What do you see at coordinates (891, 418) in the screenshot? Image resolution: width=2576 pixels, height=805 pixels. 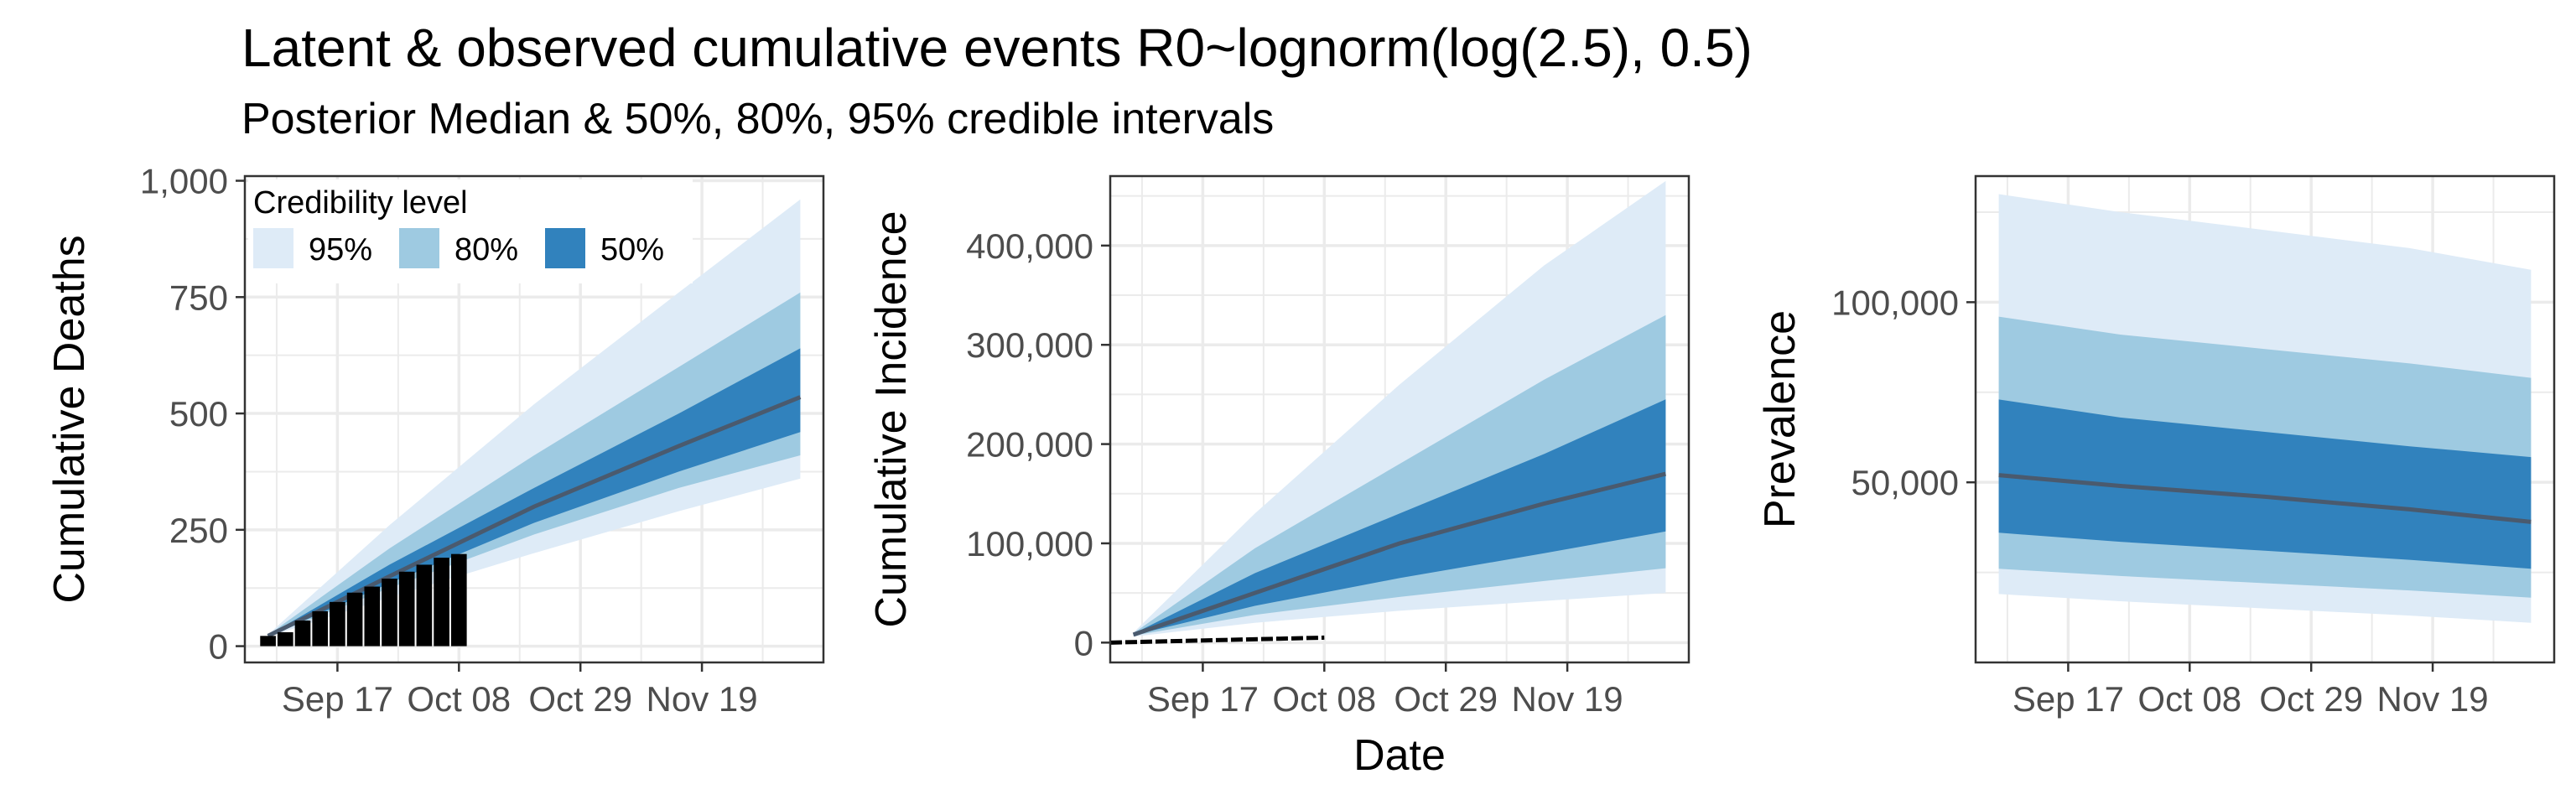 I see `y-axis-title: Cumulative Incidence` at bounding box center [891, 418].